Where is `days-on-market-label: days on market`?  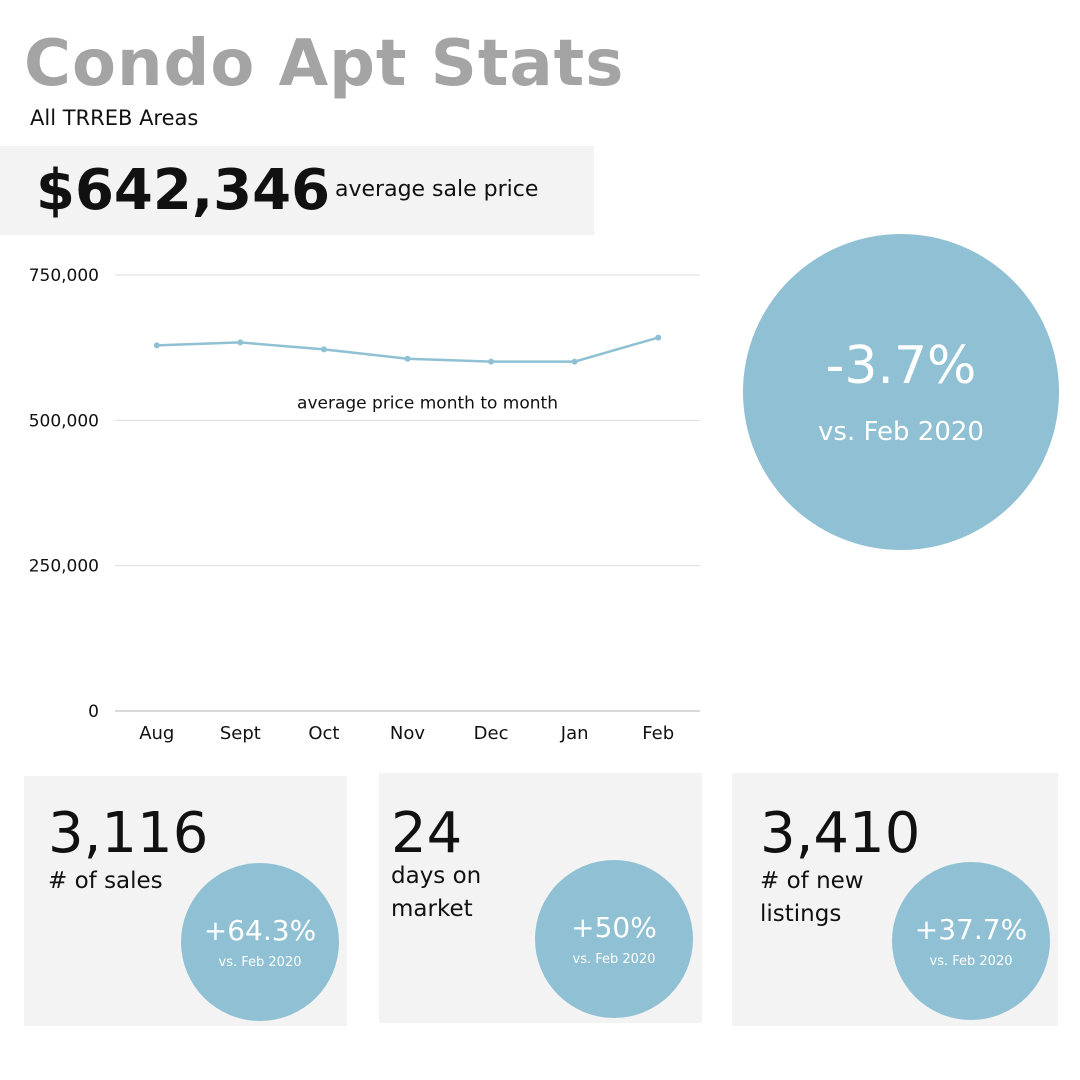
days-on-market-label: days on market is located at coordinates (436, 892).